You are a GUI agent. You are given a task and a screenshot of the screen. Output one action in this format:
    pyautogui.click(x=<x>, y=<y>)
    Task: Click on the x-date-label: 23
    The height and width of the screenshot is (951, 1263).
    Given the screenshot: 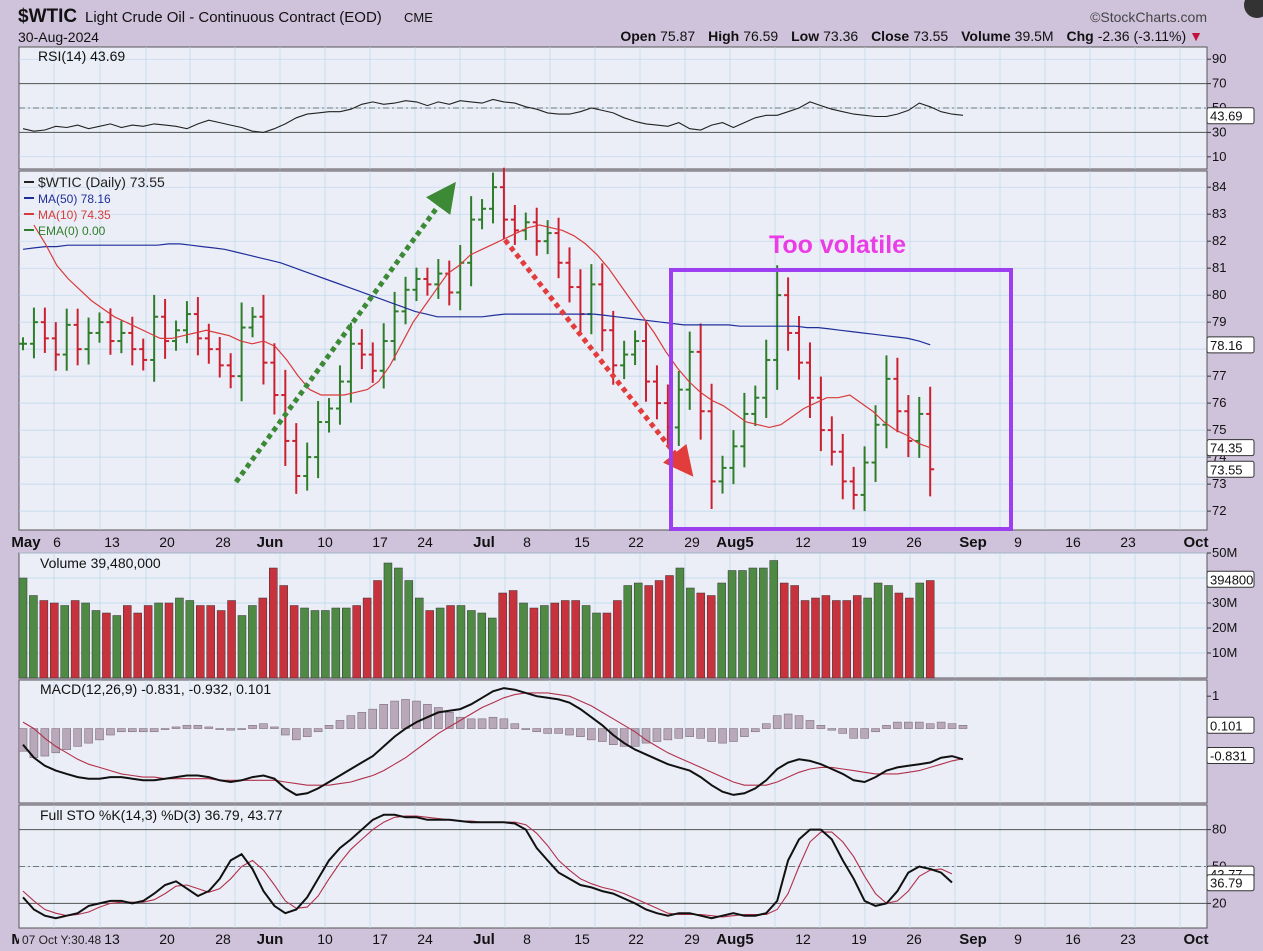 What is the action you would take?
    pyautogui.click(x=1128, y=542)
    